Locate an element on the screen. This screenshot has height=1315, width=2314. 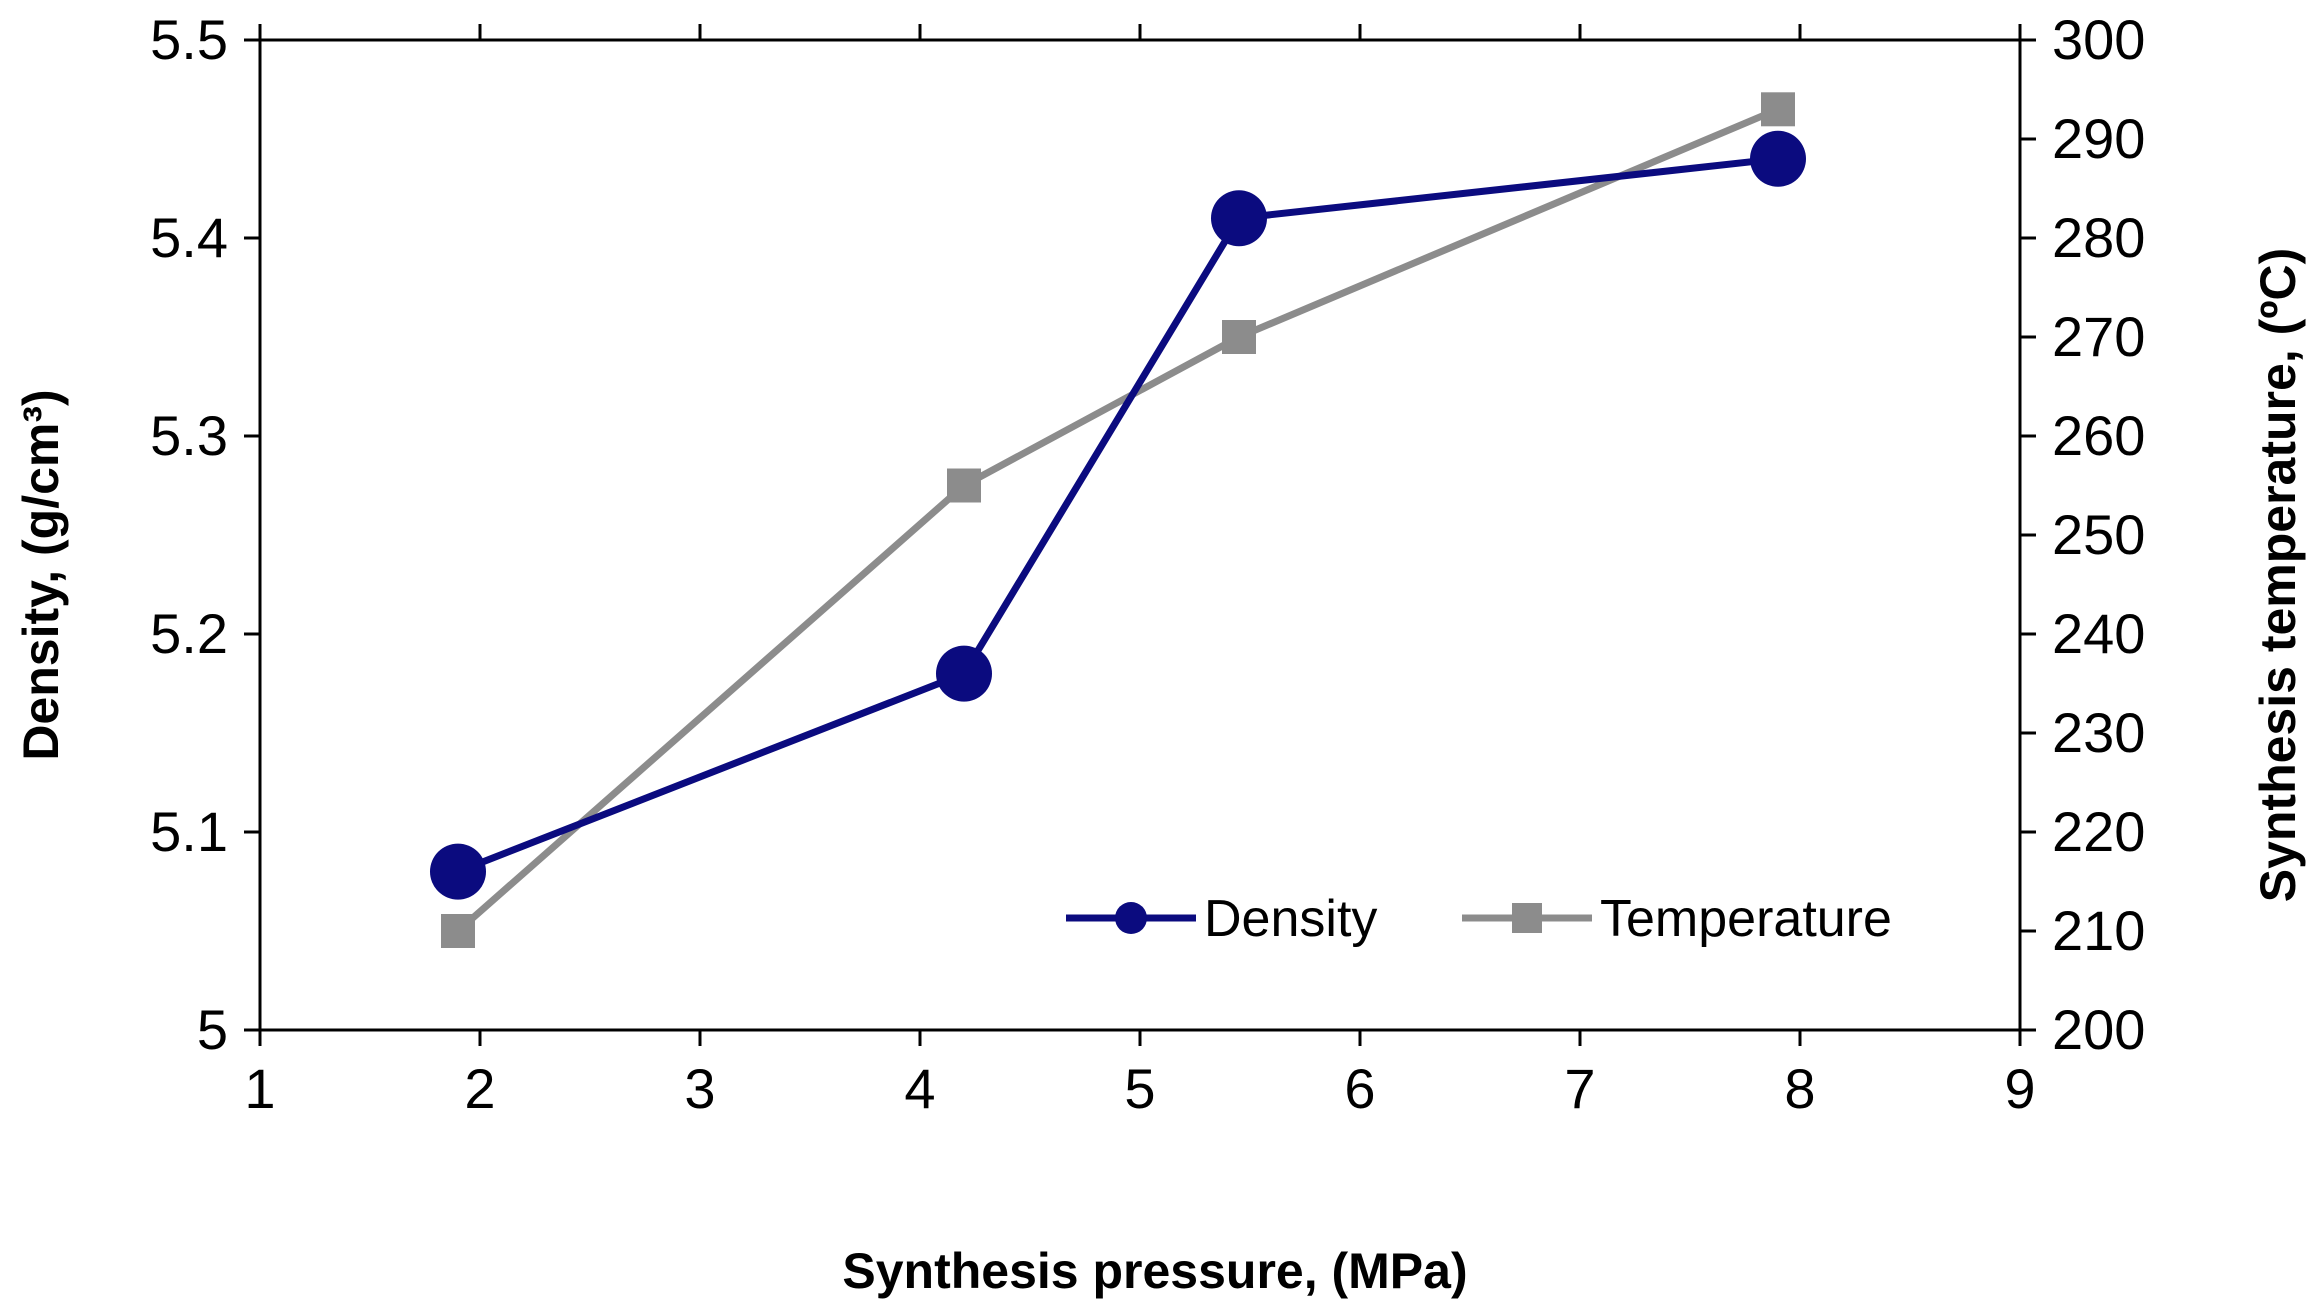
y2-tick-label: 230 is located at coordinates (2098, 732).